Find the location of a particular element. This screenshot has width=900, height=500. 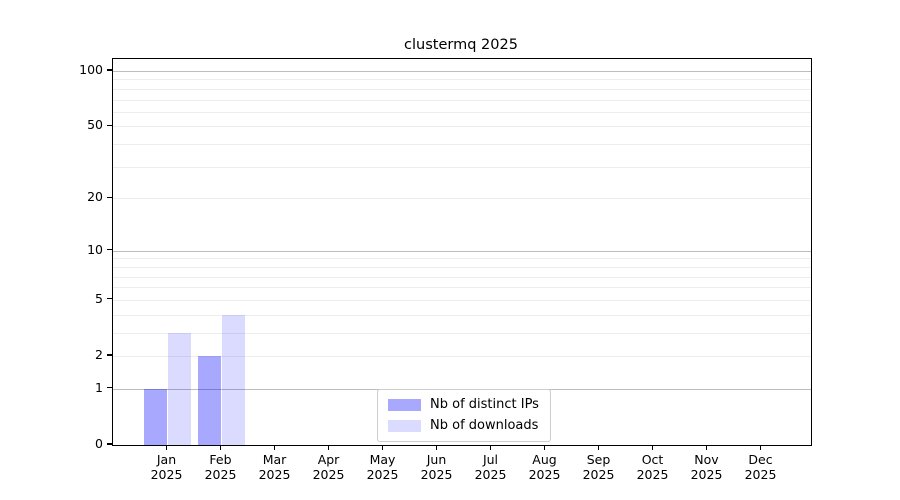

y-tick-label: 2 is located at coordinates (99, 354).